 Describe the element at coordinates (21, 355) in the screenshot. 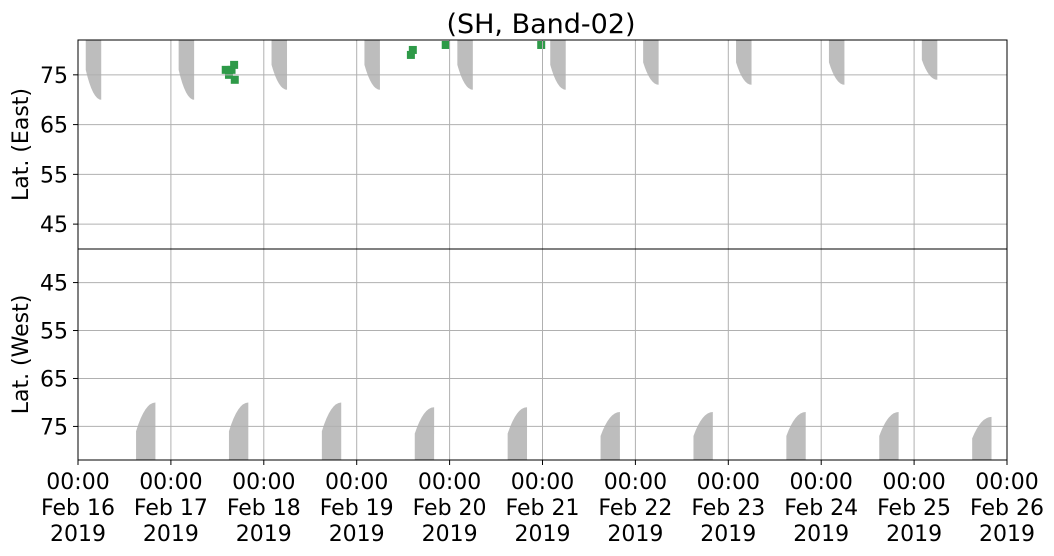

I see `y-axis-label: Lat. (West)` at that location.